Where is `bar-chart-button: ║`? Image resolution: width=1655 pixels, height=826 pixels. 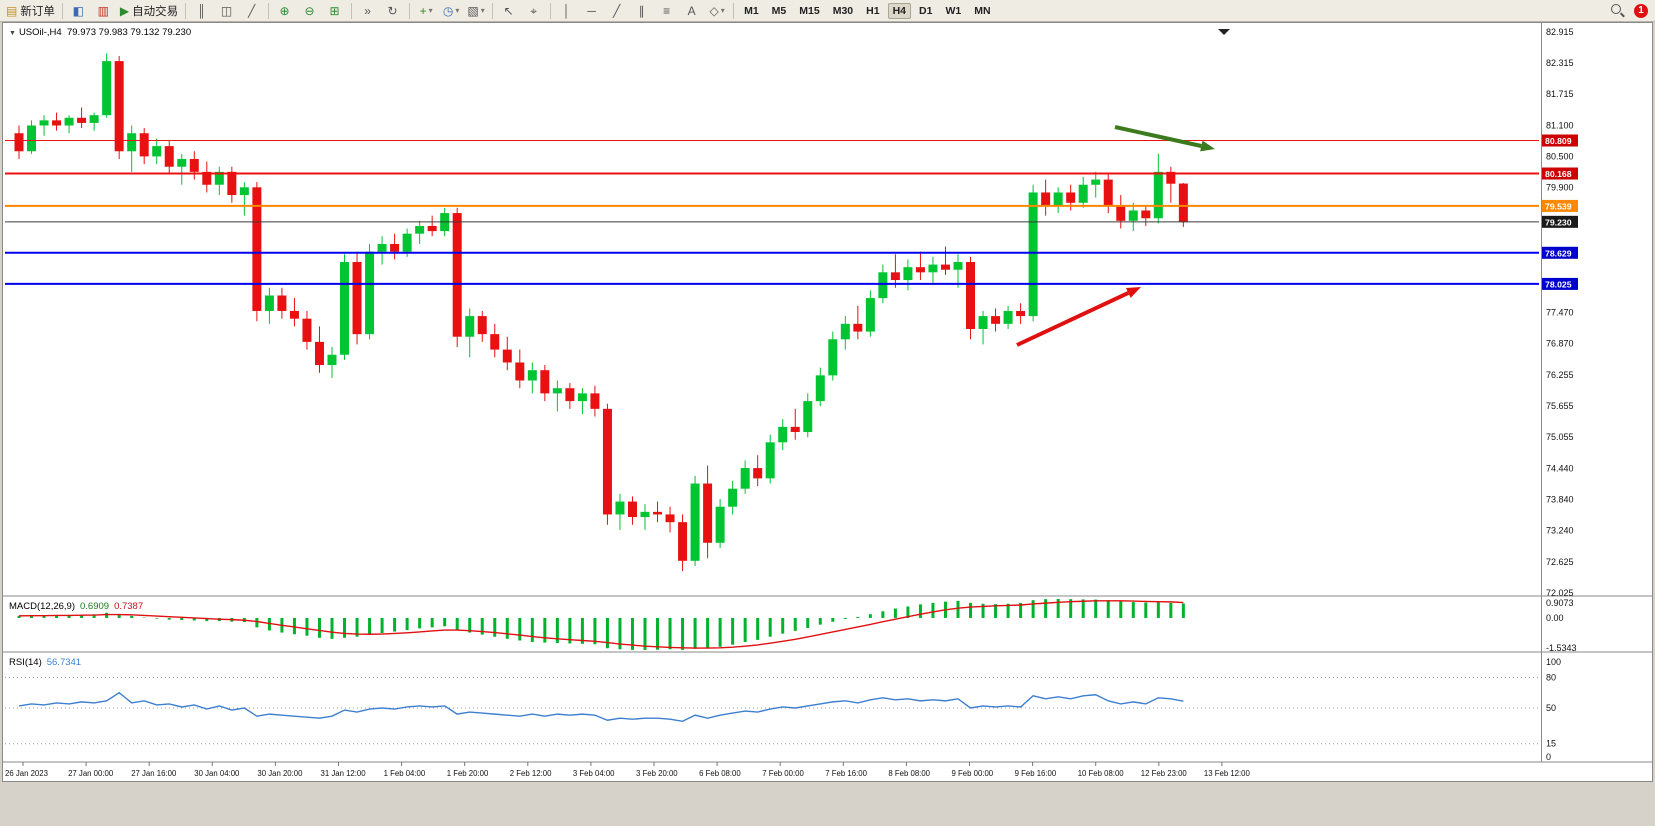
bar-chart-button: ║ is located at coordinates (202, 11).